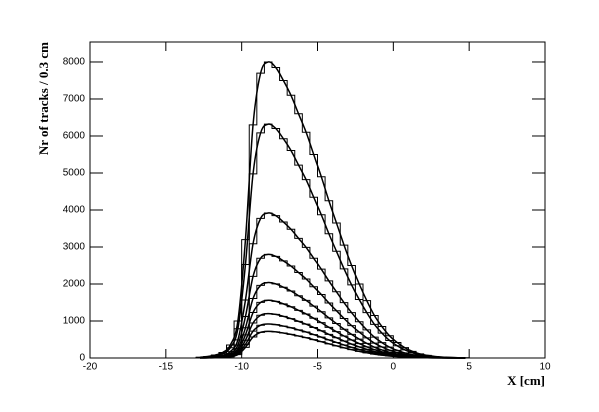  Describe the element at coordinates (241, 367) in the screenshot. I see `x-tick-label: -10` at that location.